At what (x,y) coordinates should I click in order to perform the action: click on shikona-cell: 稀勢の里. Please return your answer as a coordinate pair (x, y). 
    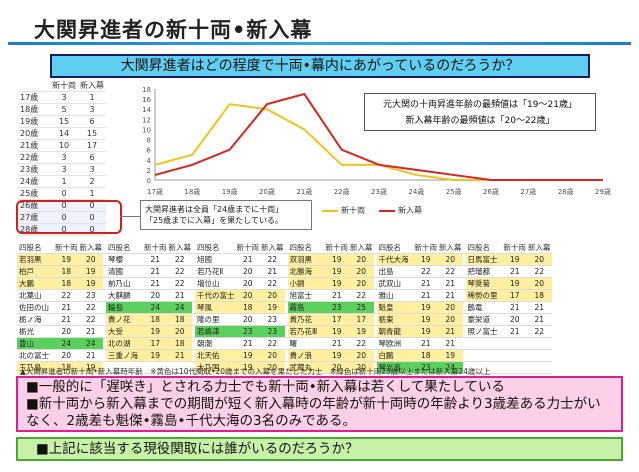
    Looking at the image, I should click on (484, 295).